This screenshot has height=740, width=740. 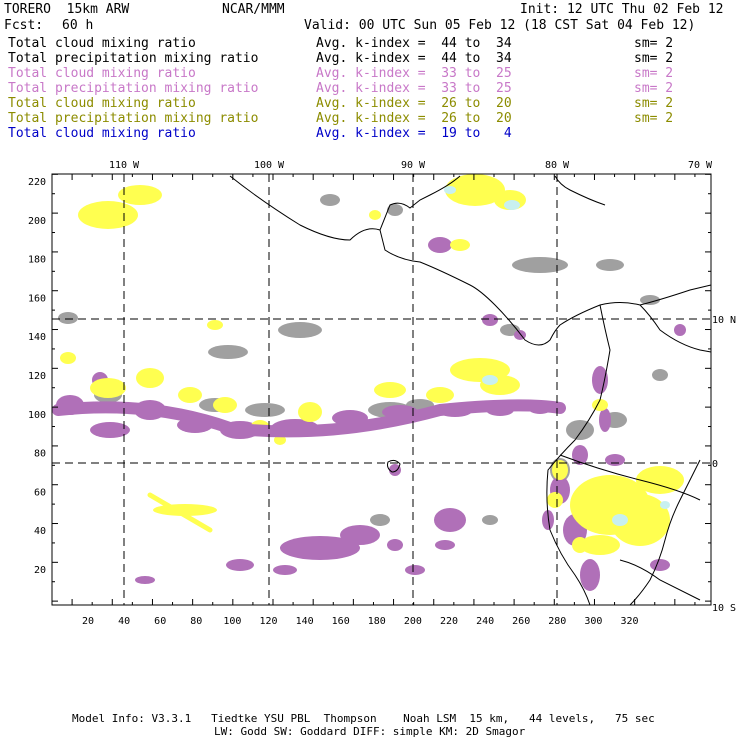 I want to click on x-tick-label: 300, so click(x=593, y=621).